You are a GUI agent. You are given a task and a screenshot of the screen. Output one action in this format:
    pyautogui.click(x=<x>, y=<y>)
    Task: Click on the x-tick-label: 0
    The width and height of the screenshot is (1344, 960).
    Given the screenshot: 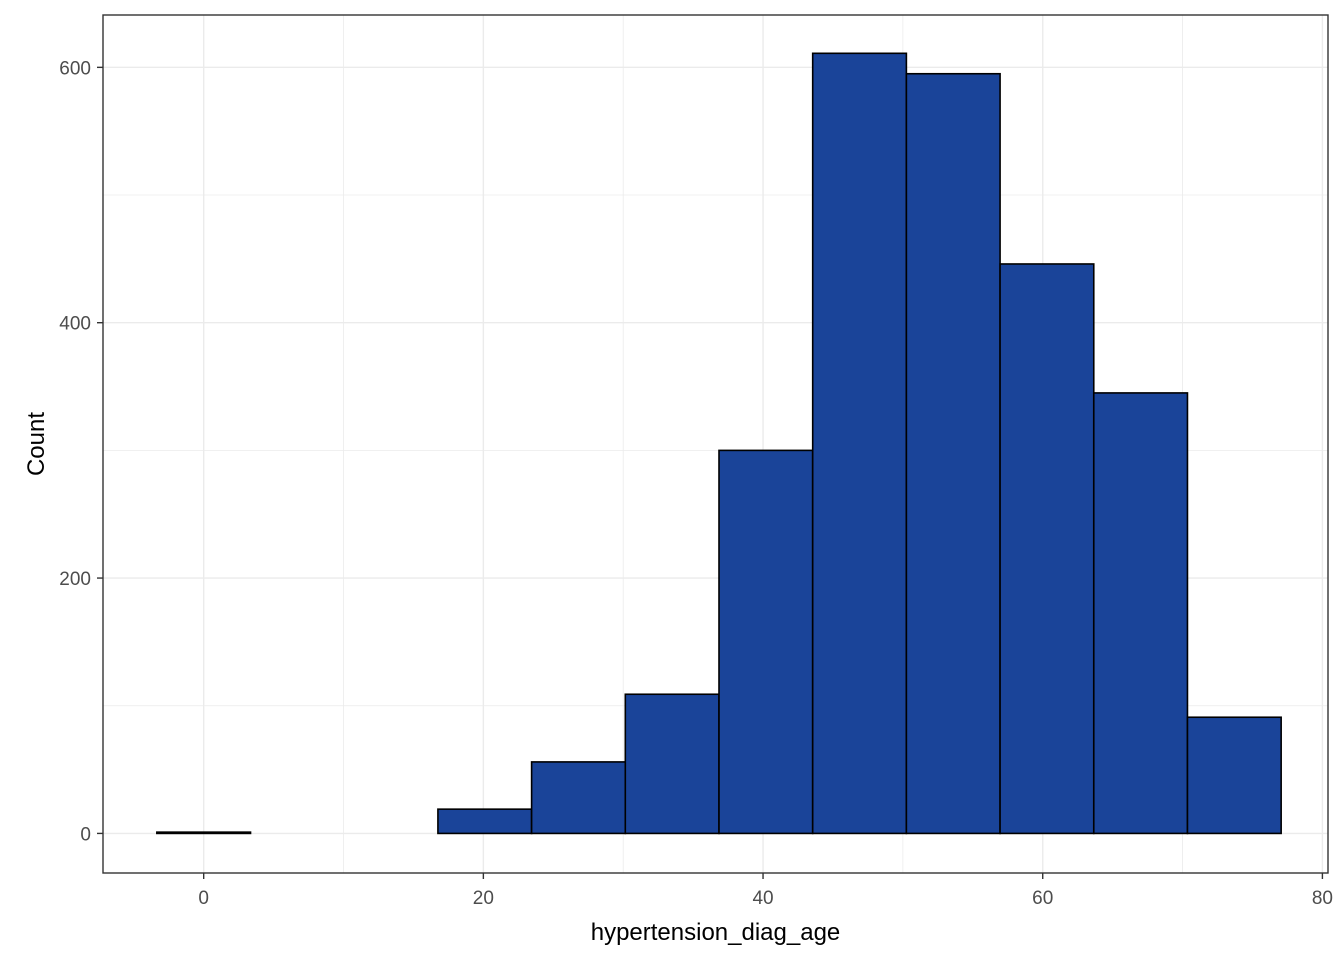 What is the action you would take?
    pyautogui.click(x=203, y=898)
    